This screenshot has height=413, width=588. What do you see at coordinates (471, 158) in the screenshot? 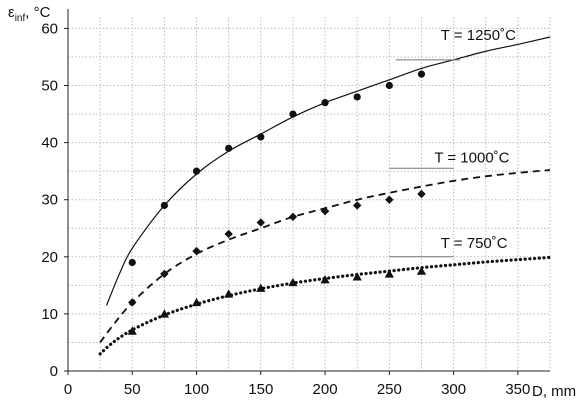
I see `series-label-1: T = 1000˚C` at bounding box center [471, 158].